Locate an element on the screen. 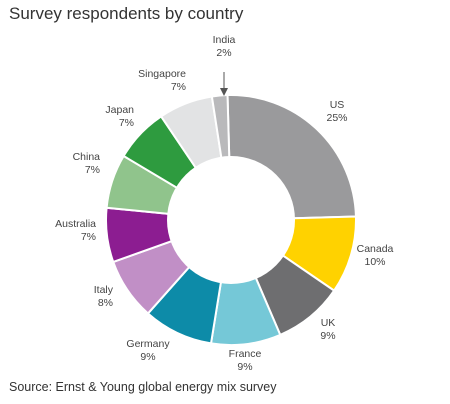 The width and height of the screenshot is (450, 404). slice-label-italy: Italy 8% is located at coordinates (104, 296).